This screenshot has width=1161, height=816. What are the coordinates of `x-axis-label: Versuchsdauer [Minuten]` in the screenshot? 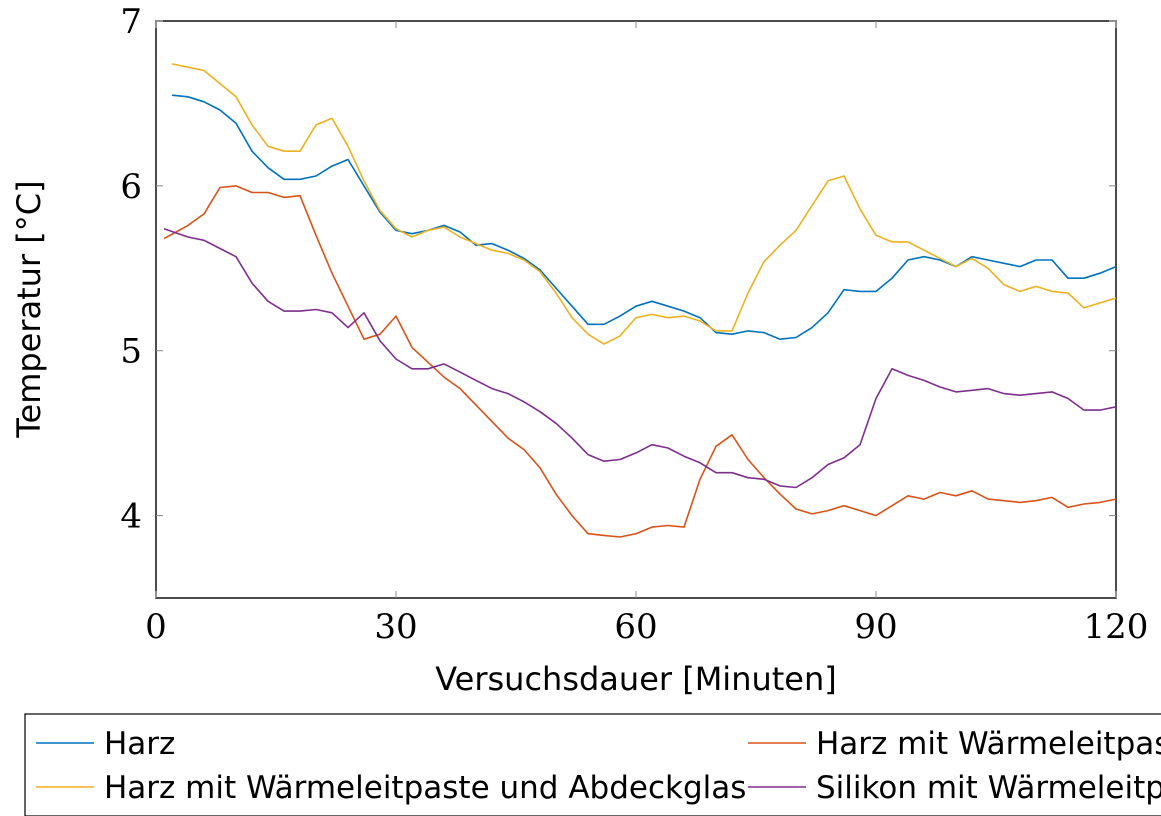 It's located at (636, 679).